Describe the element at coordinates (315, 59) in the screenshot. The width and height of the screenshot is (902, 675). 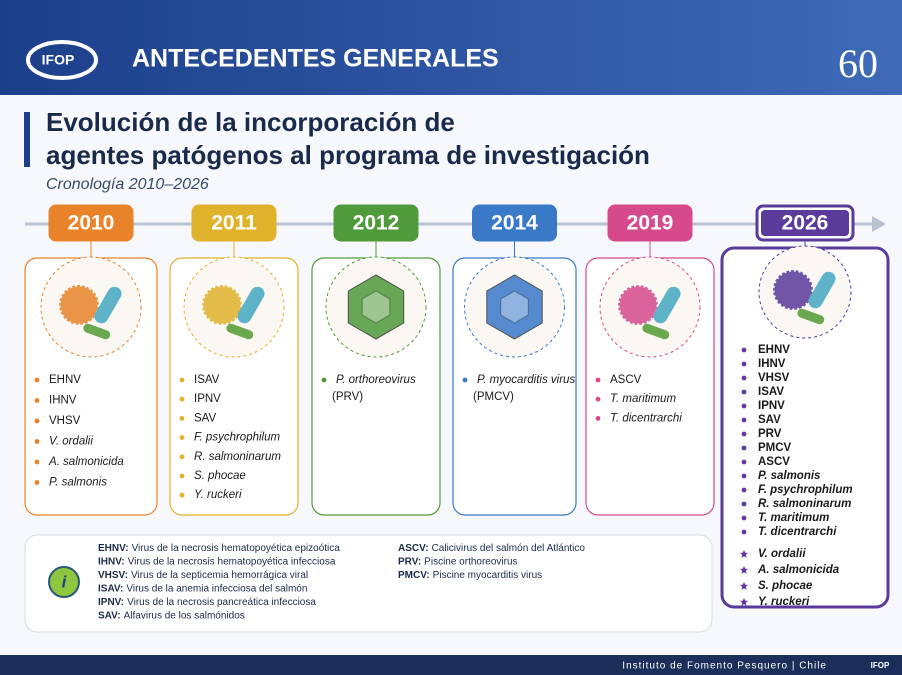
I see `header-title: ANTECEDENTES GENERALES` at that location.